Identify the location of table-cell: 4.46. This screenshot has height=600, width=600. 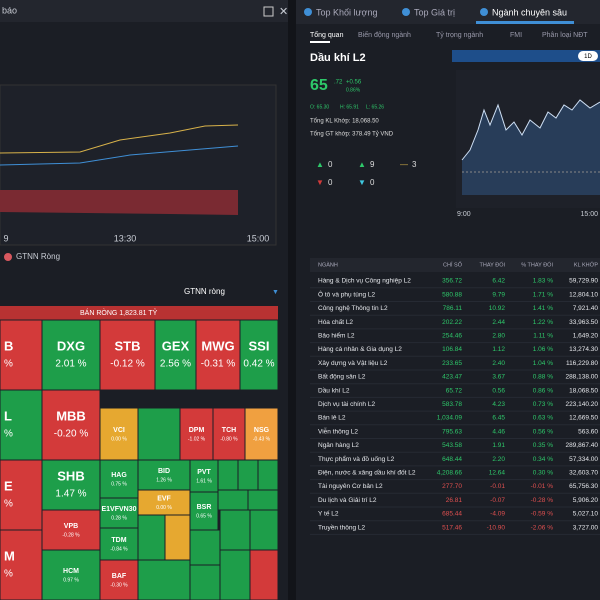
(498, 431).